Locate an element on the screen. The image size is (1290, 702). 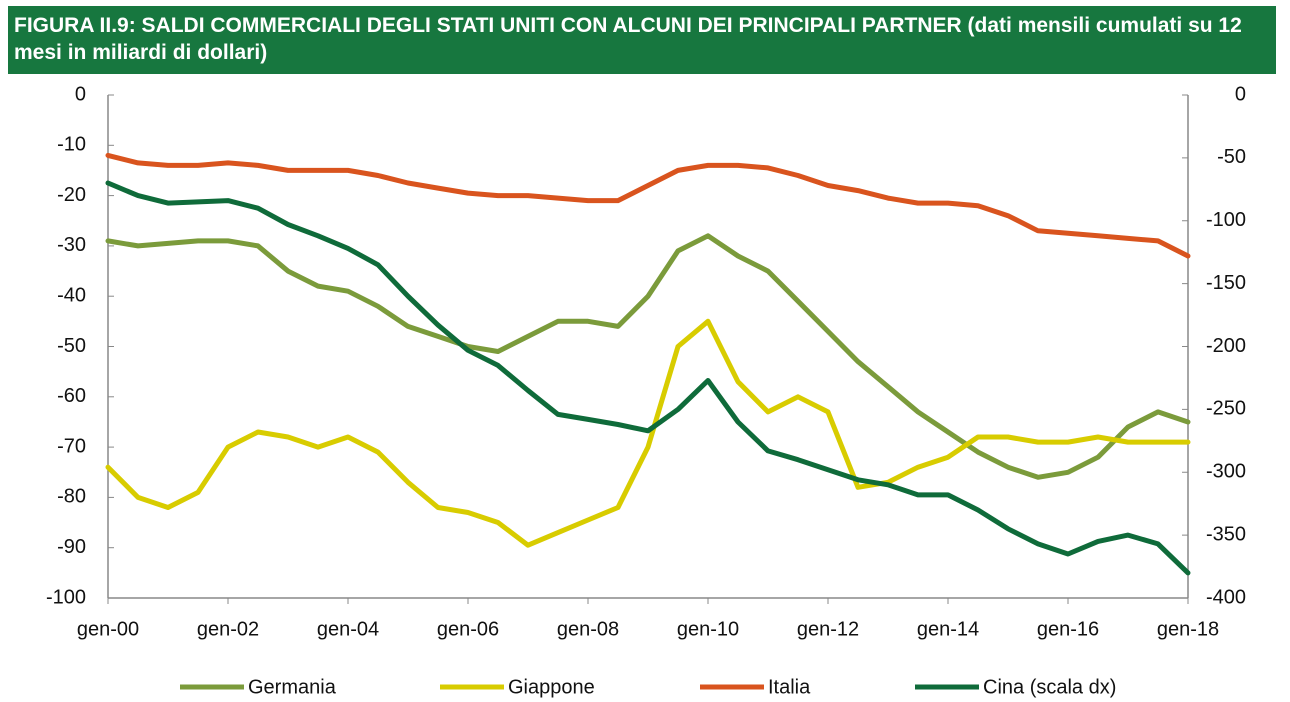
y2-tick-label: 0 is located at coordinates (1240, 94).